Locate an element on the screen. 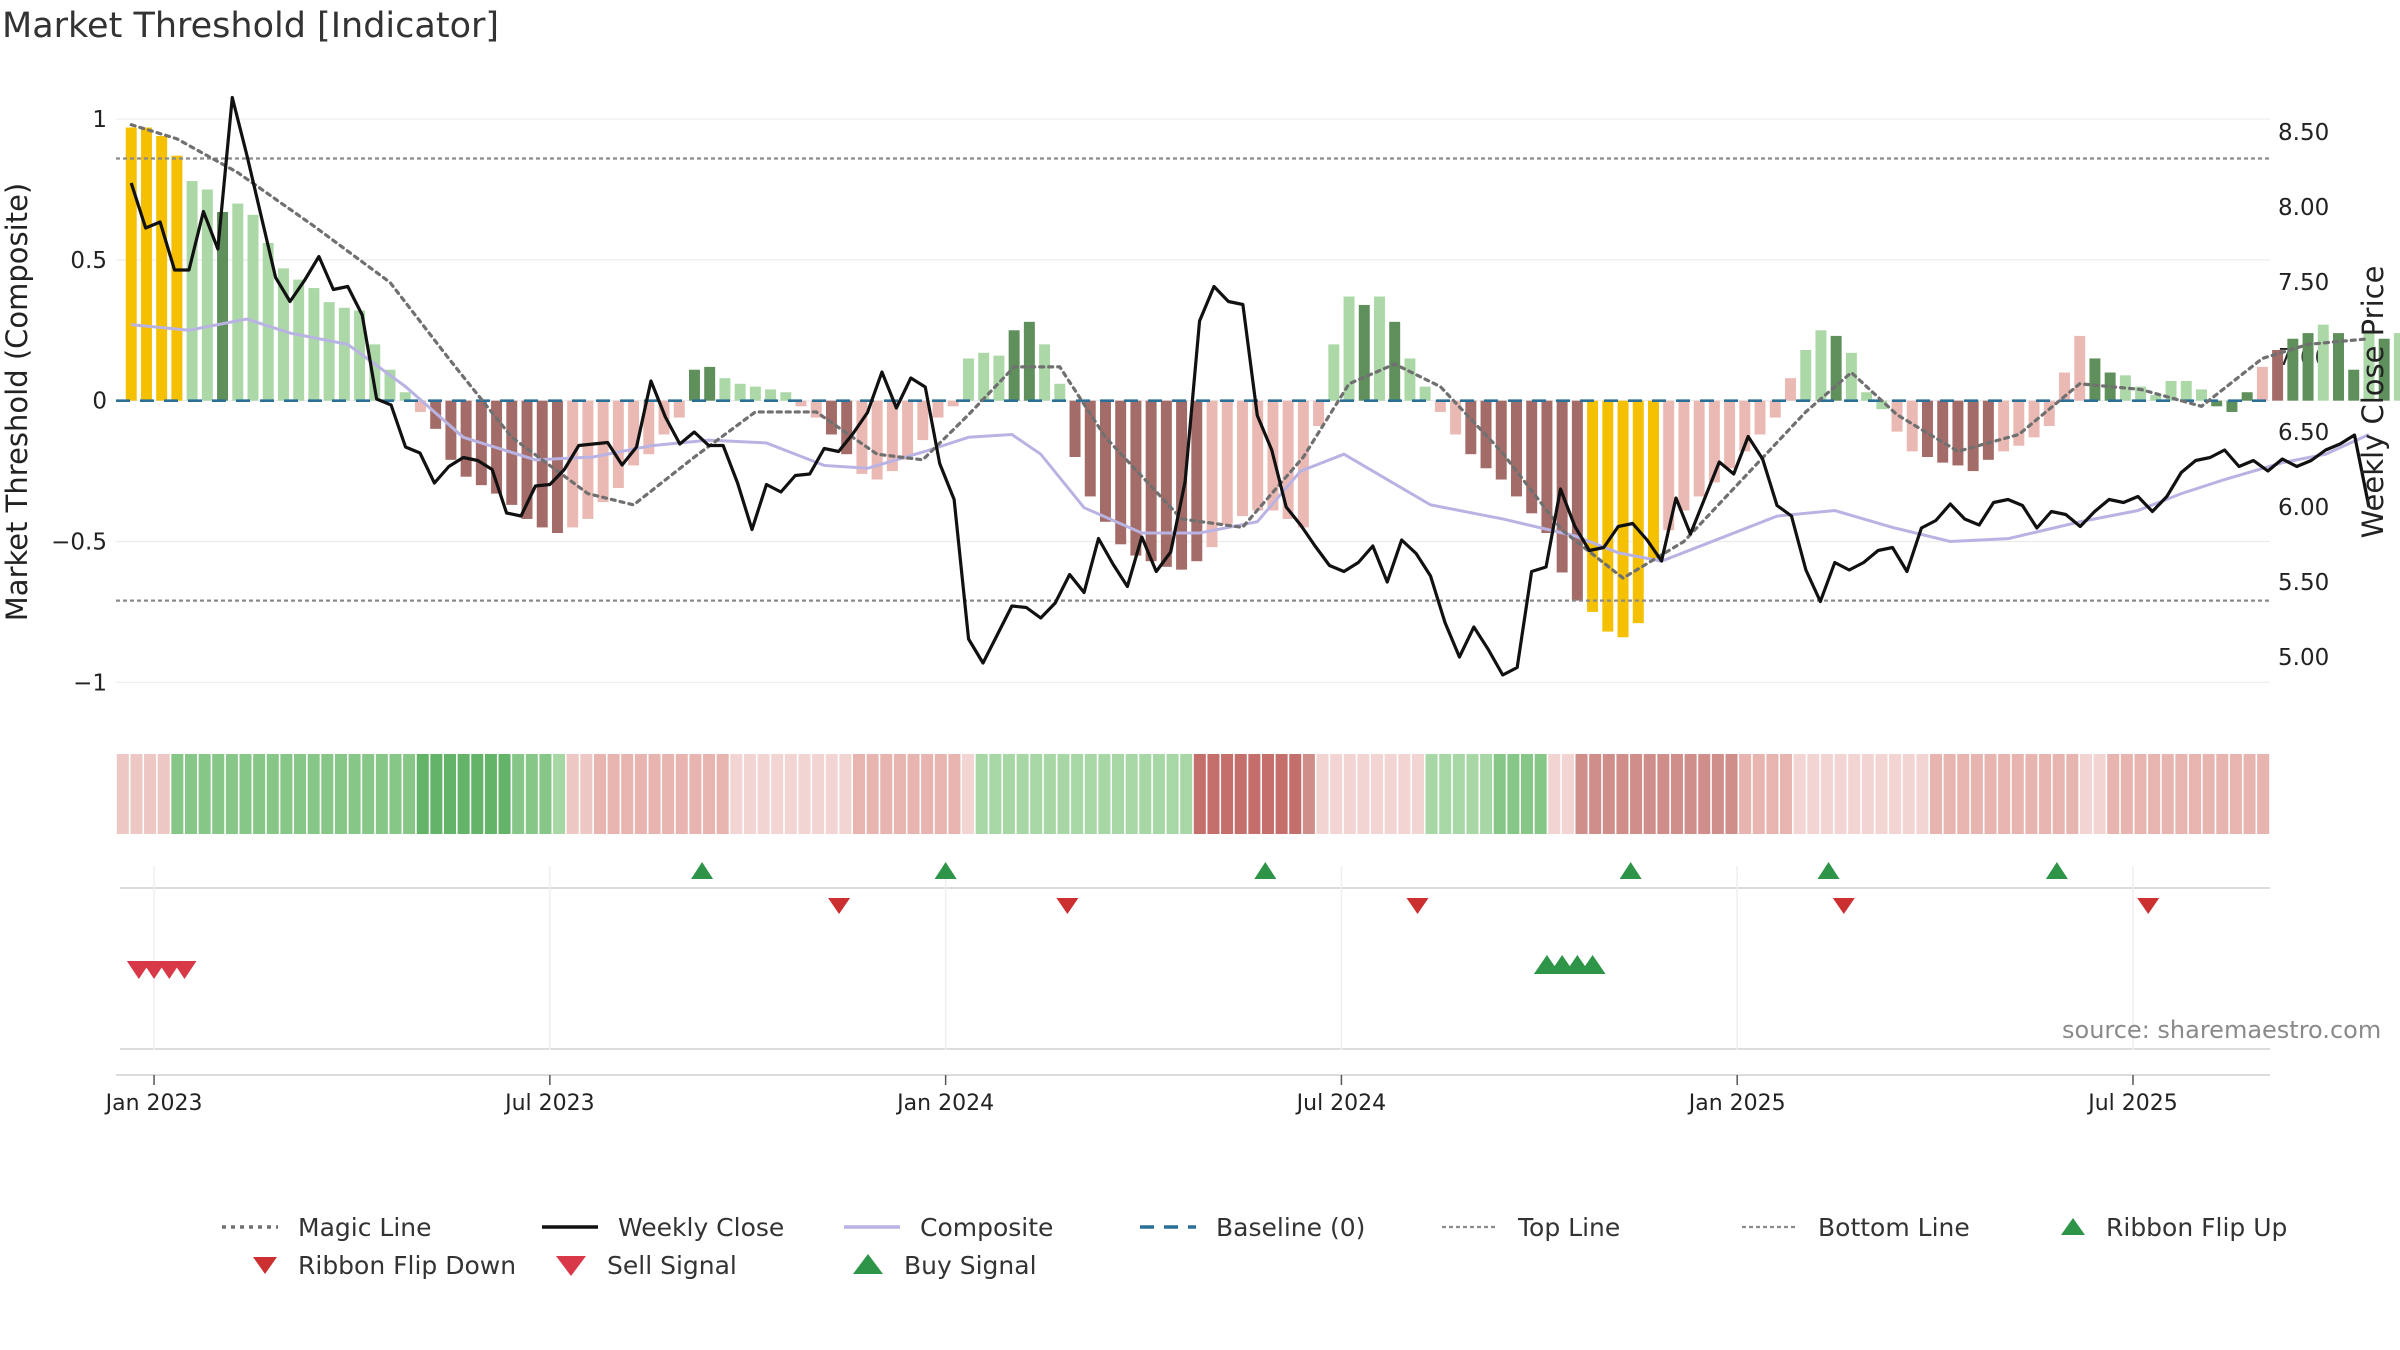 This screenshot has height=1350, width=2400. legend-label: Top Line is located at coordinates (1569, 1227).